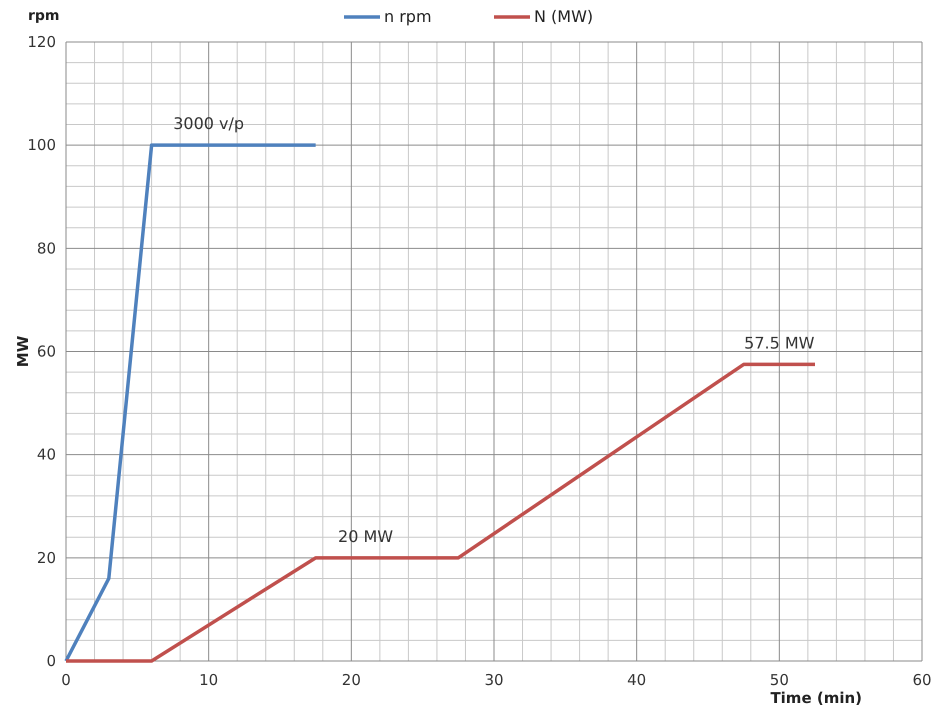 Image resolution: width=934 pixels, height=711 pixels. I want to click on y-tick-label: 0, so click(51, 661).